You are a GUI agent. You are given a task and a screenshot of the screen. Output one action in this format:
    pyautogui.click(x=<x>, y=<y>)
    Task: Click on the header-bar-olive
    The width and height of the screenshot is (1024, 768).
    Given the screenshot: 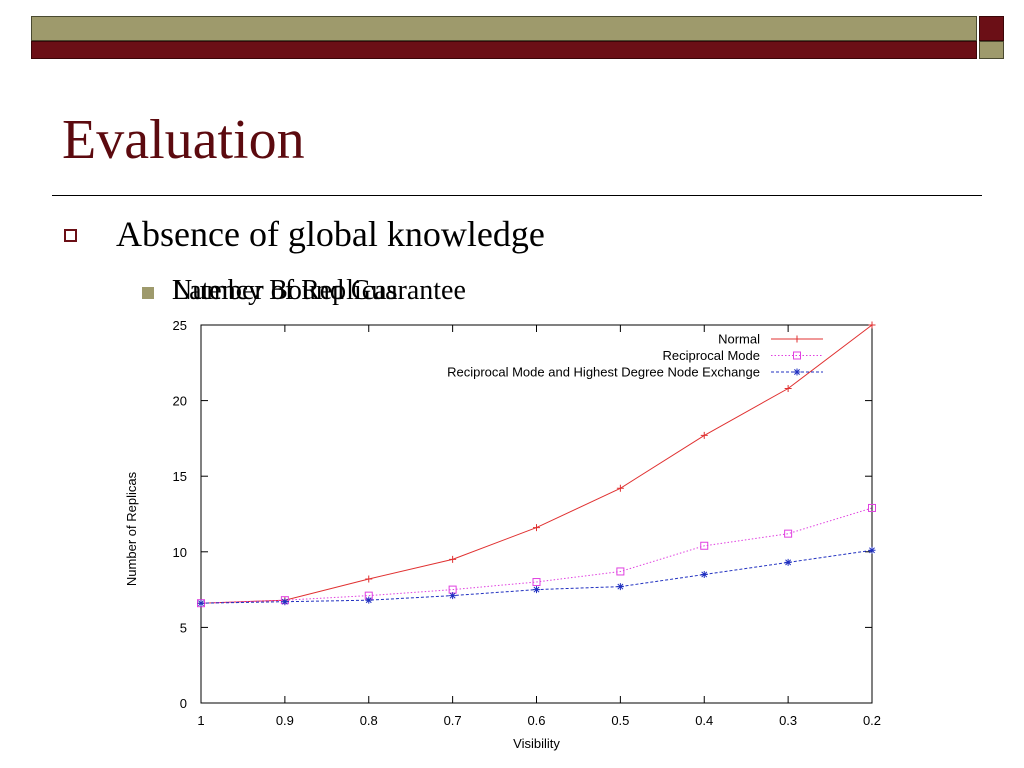 What is the action you would take?
    pyautogui.click(x=504, y=28)
    